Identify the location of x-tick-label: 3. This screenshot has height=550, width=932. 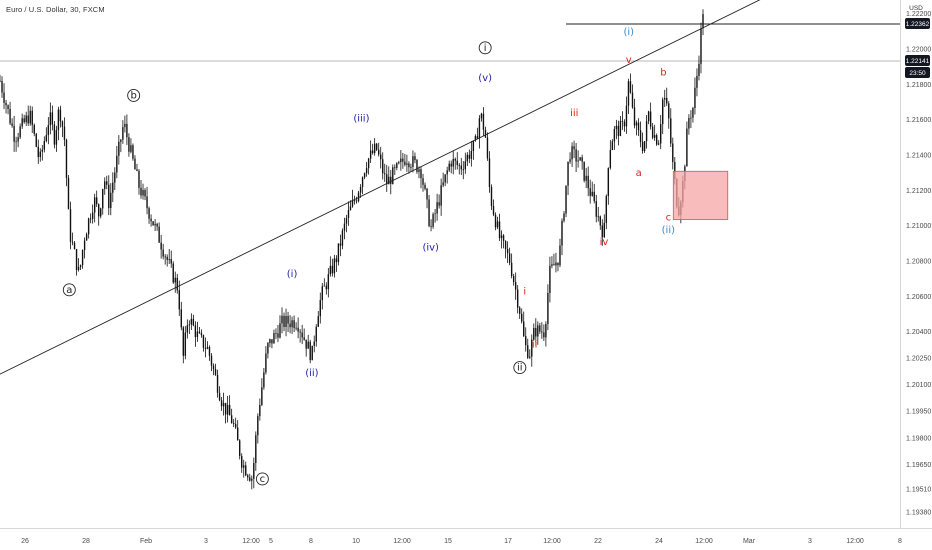
(206, 541).